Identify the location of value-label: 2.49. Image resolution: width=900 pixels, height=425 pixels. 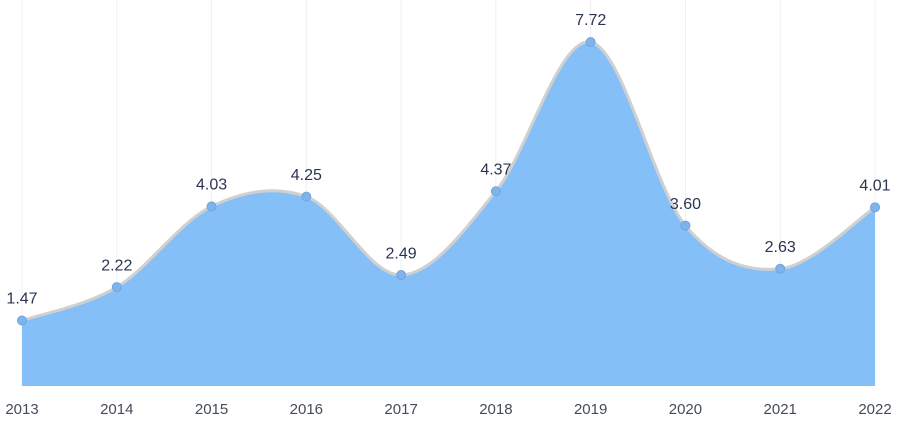
(401, 253).